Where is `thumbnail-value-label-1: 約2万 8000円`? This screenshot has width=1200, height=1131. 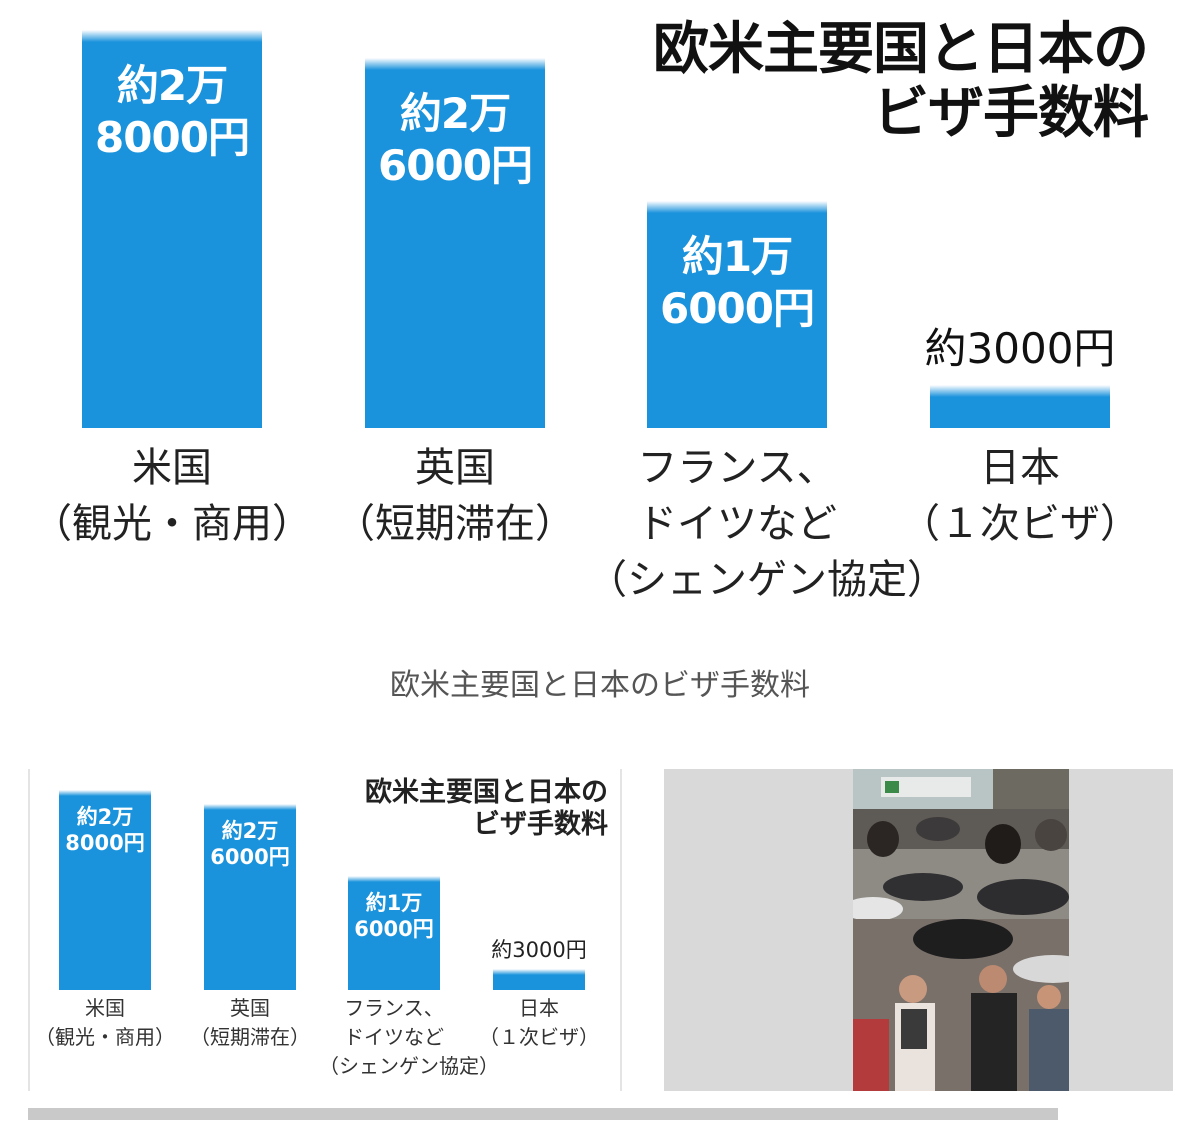
thumbnail-value-label-1: 約2万 8000円 is located at coordinates (105, 830).